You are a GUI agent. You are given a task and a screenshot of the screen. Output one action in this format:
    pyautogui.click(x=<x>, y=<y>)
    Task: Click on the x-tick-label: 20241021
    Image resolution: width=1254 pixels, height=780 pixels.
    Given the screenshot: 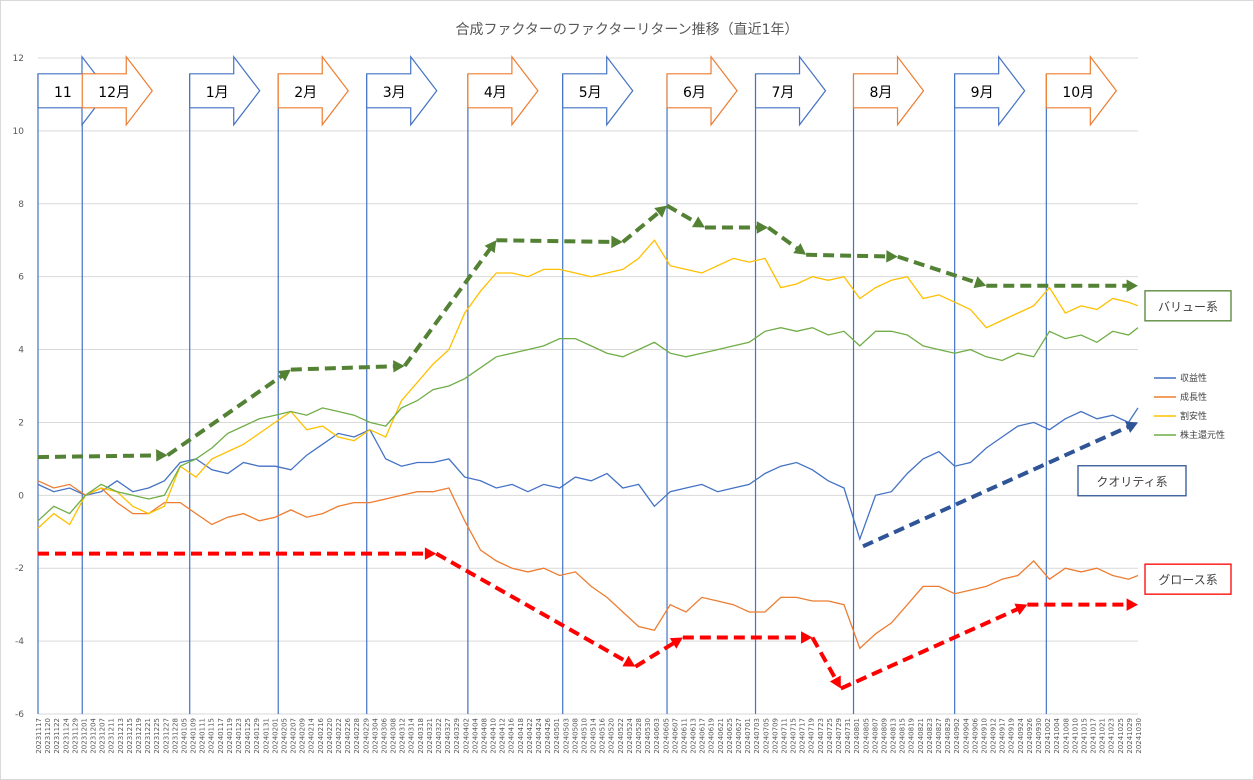 What is the action you would take?
    pyautogui.click(x=1103, y=736)
    